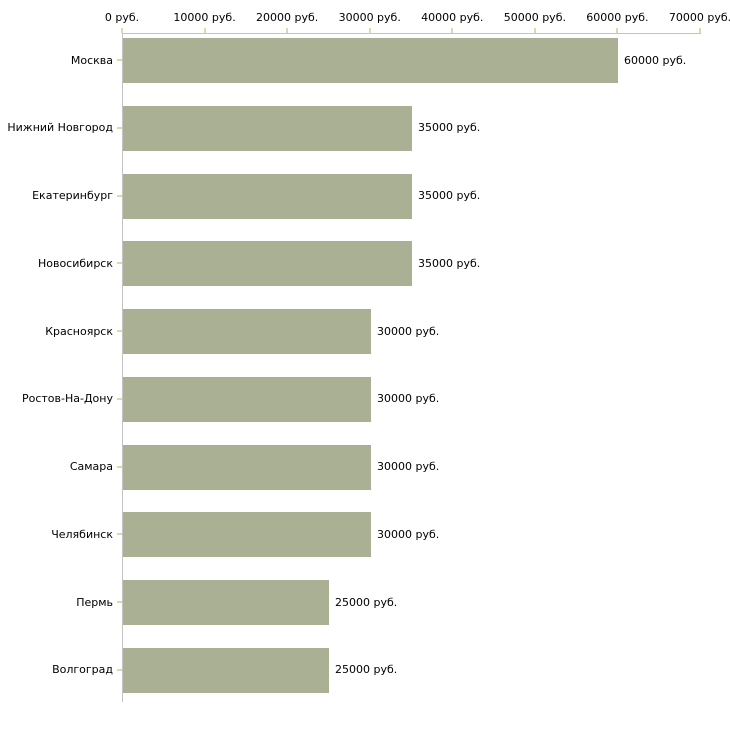 This screenshot has width=730, height=730. I want to click on category-label: Москва, so click(91, 60).